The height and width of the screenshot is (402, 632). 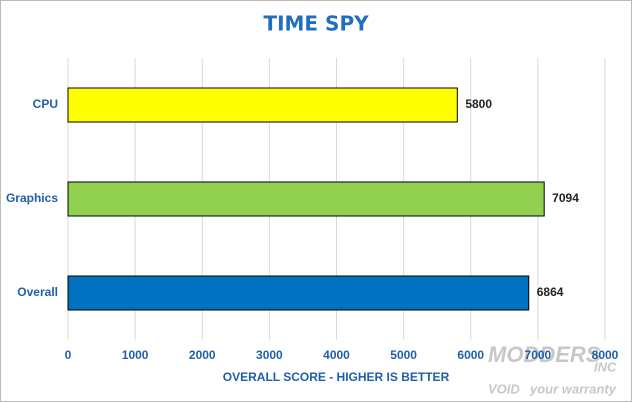 What do you see at coordinates (504, 388) in the screenshot?
I see `watermark: VOID` at bounding box center [504, 388].